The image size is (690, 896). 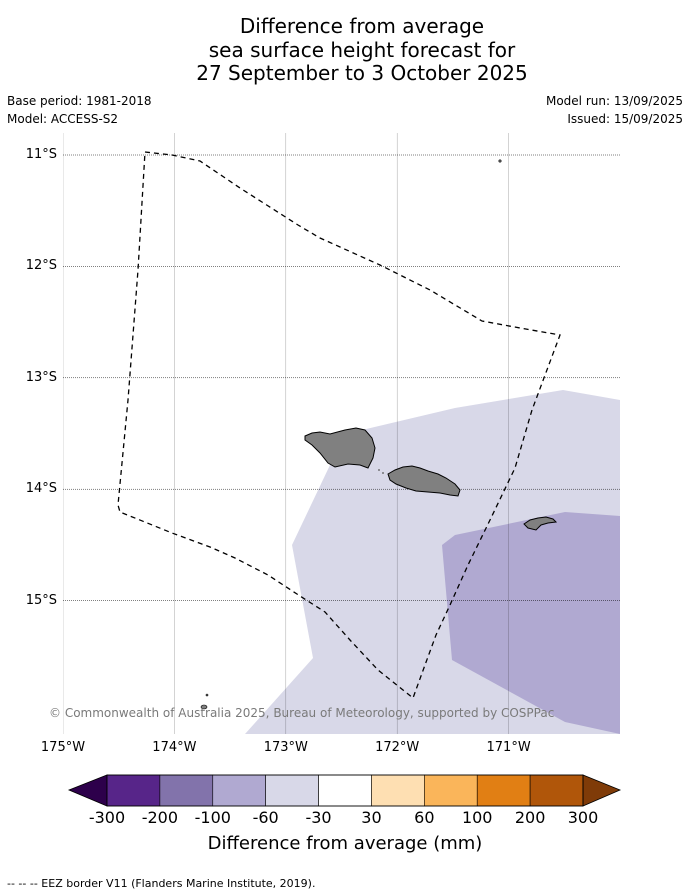 What do you see at coordinates (477, 817) in the screenshot?
I see `colorbar-tick-label: 100` at bounding box center [477, 817].